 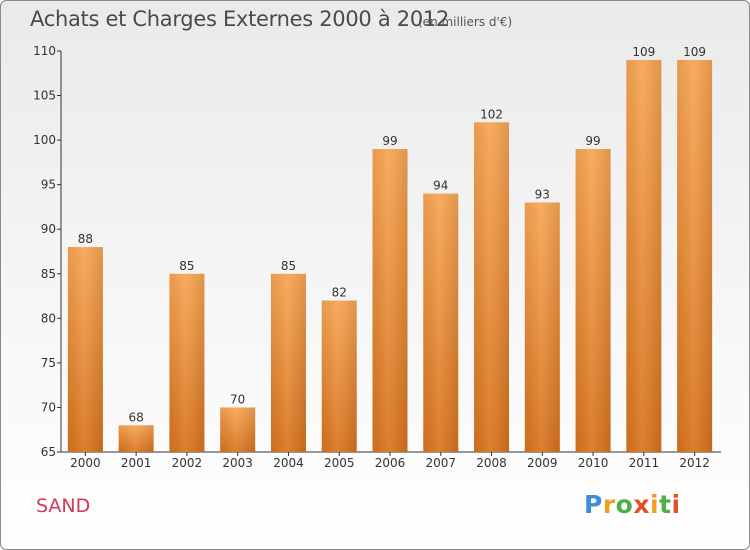 What do you see at coordinates (339, 293) in the screenshot?
I see `data-label: 82` at bounding box center [339, 293].